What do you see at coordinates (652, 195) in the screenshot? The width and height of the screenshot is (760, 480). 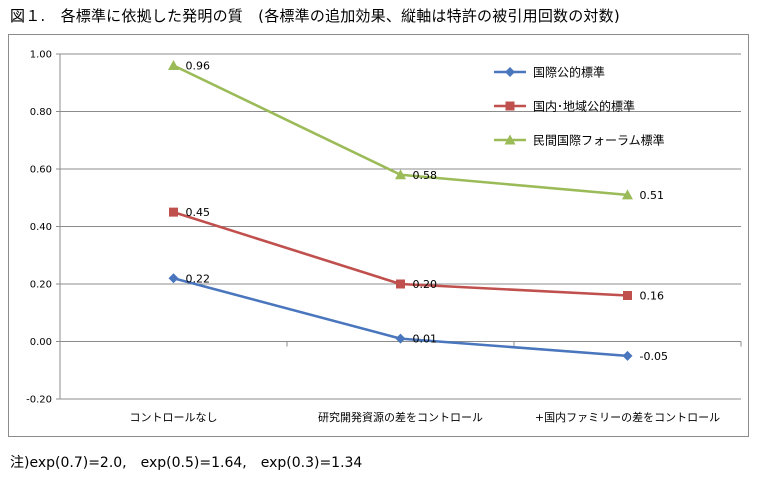 I see `data-label: 0.51` at bounding box center [652, 195].